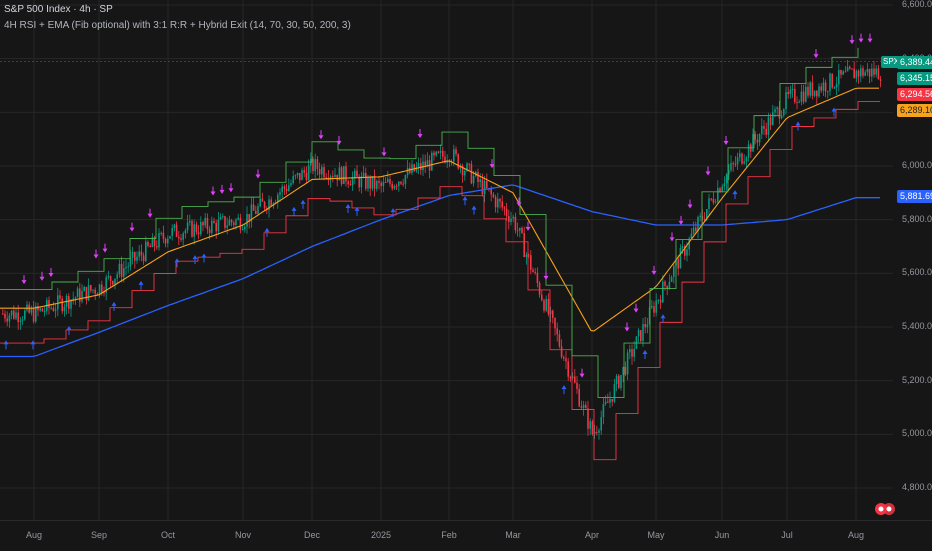 The image size is (932, 551). Describe the element at coordinates (466, 535) in the screenshot. I see `time-axis` at that location.